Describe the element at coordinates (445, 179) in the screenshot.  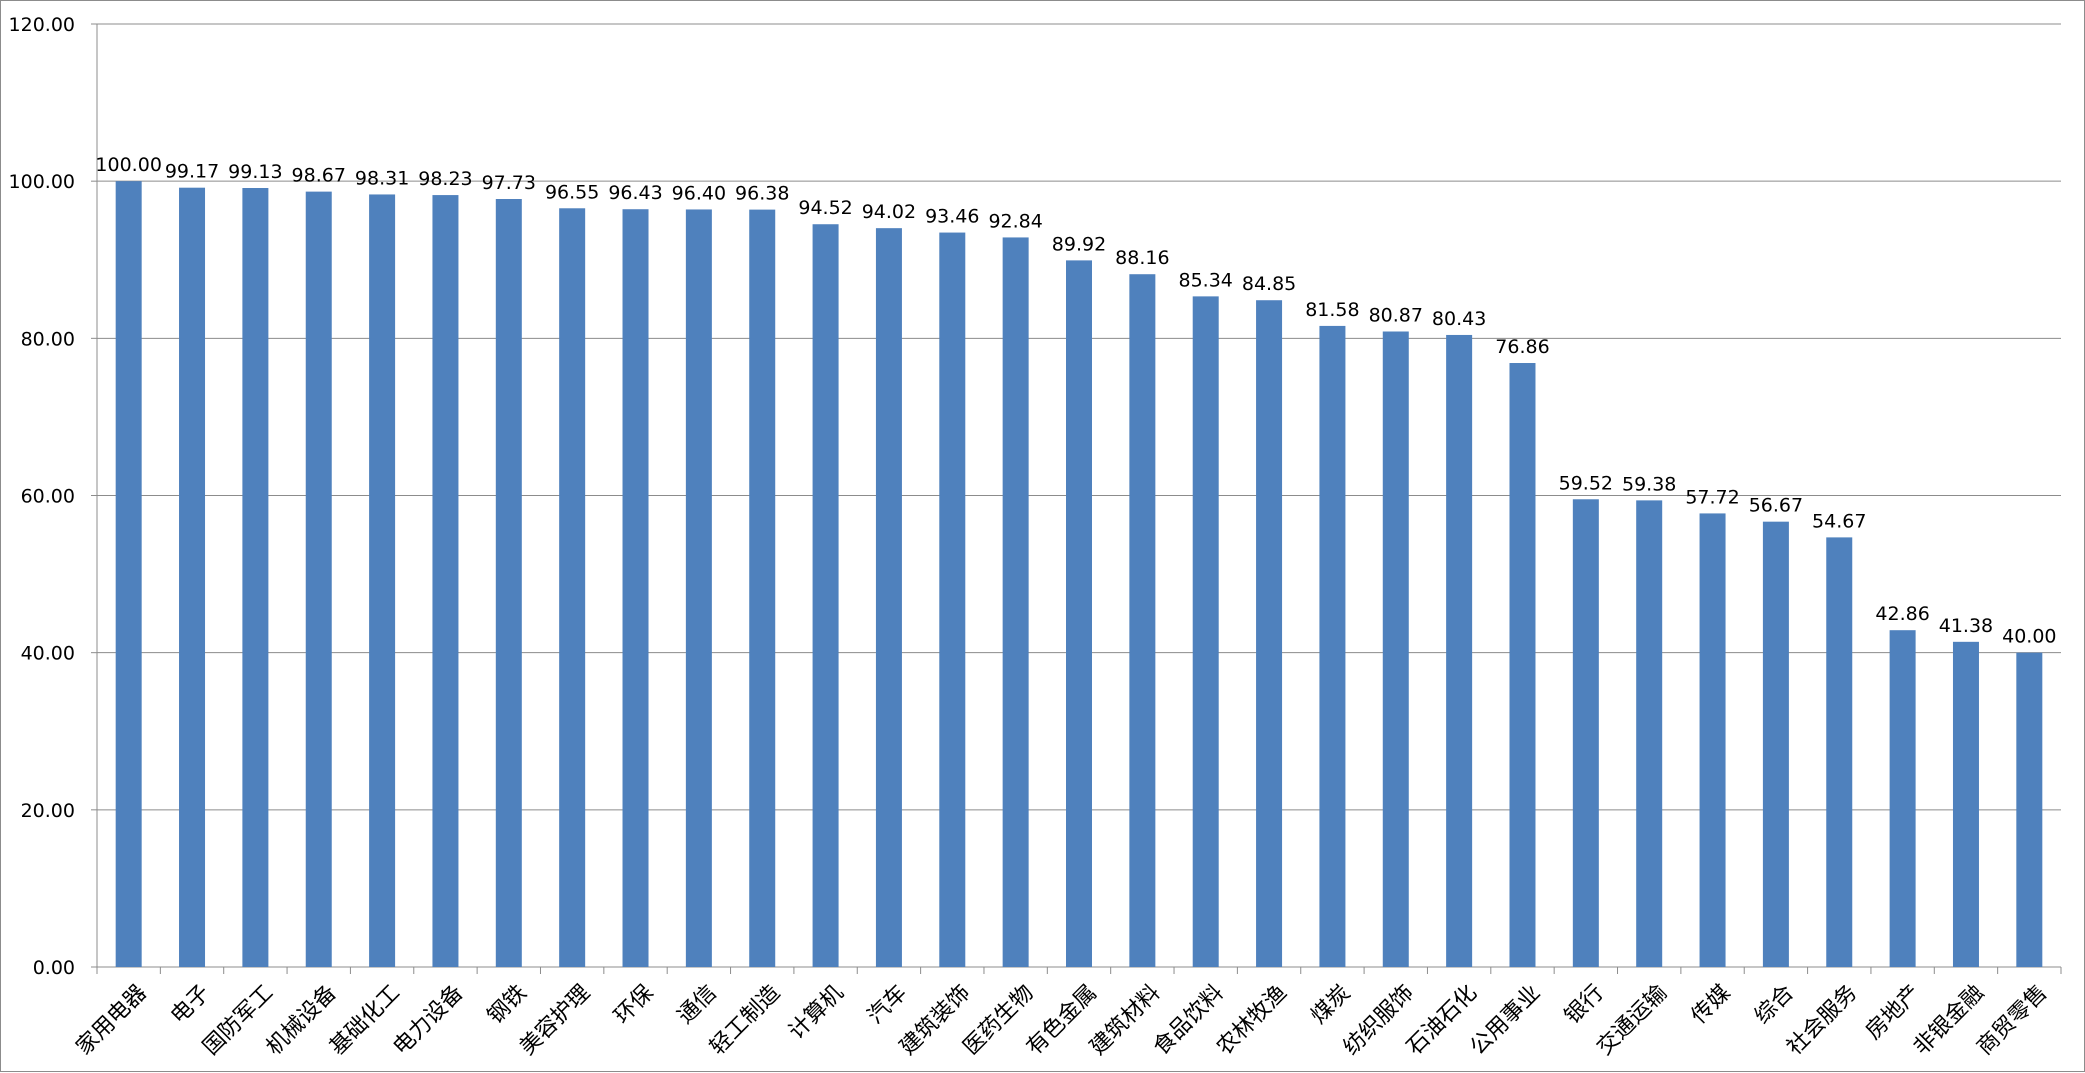
I see `data-label: 98.23` at that location.